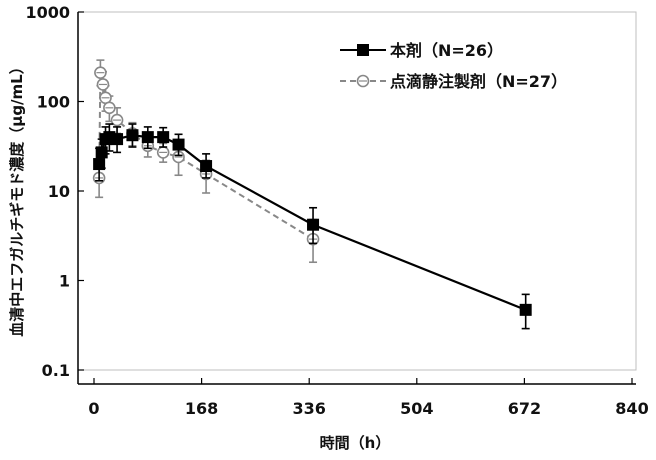  I want to click on x-ticks: 0 168 336 504 672 840, so click(368, 398).